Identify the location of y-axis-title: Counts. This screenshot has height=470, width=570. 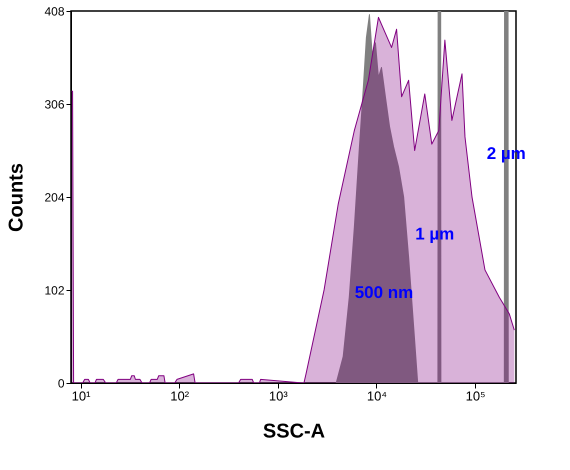
(16, 197).